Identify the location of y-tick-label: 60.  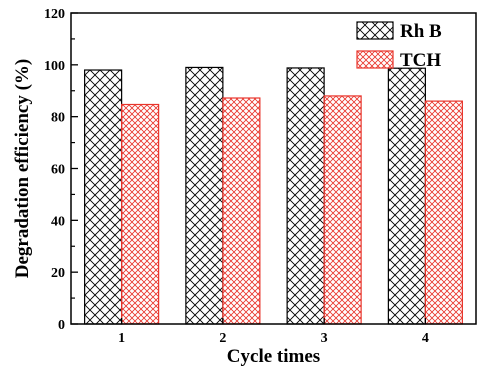
(58, 170).